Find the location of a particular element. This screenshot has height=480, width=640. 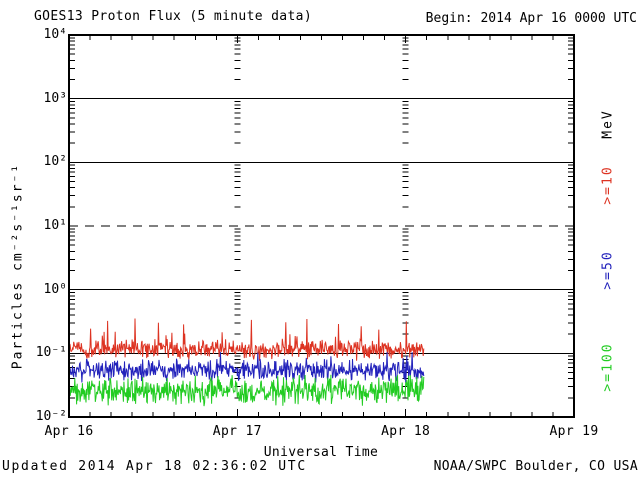

flux-trace-gege10 is located at coordinates (246, 339).